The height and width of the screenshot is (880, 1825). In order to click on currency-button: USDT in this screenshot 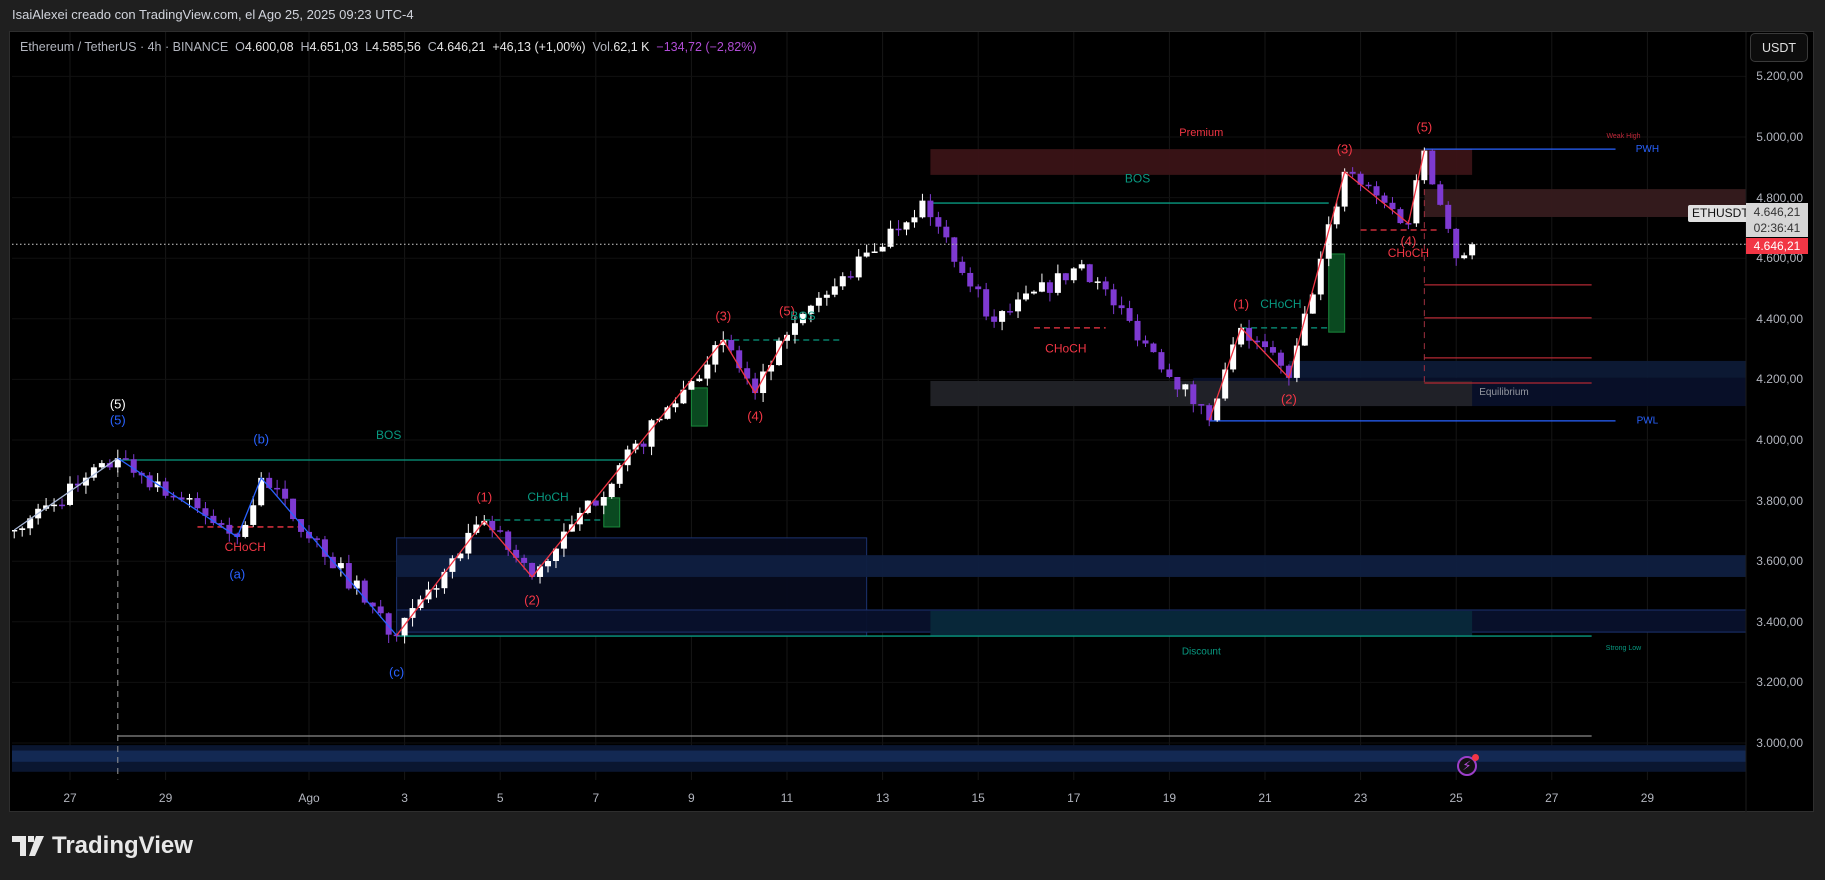, I will do `click(1779, 47)`.